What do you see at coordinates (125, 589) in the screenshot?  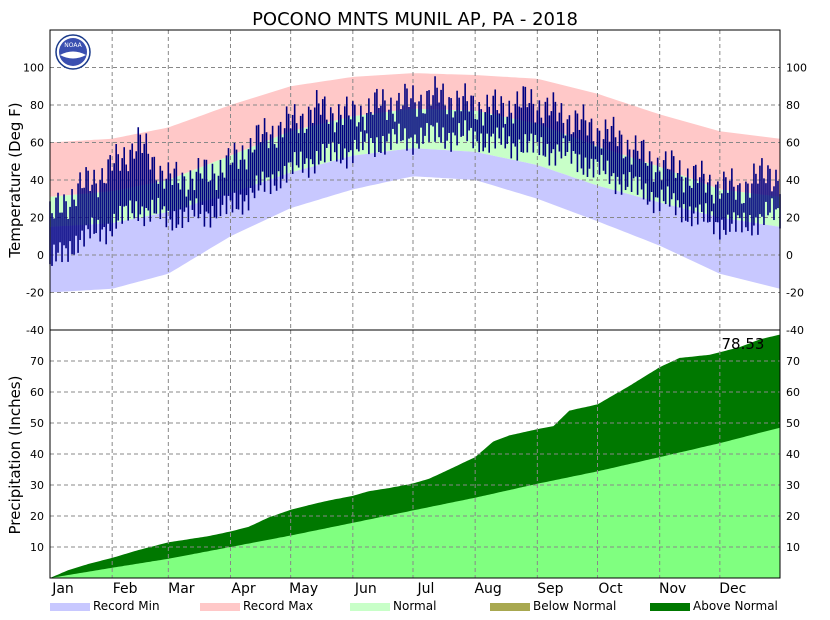 I see `month-label: Feb` at bounding box center [125, 589].